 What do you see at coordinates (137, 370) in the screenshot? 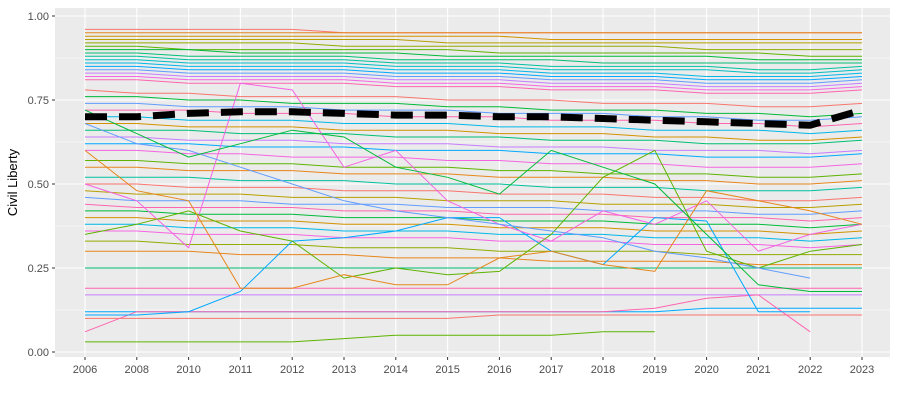
I see `x-tick-label: 2008` at bounding box center [137, 370].